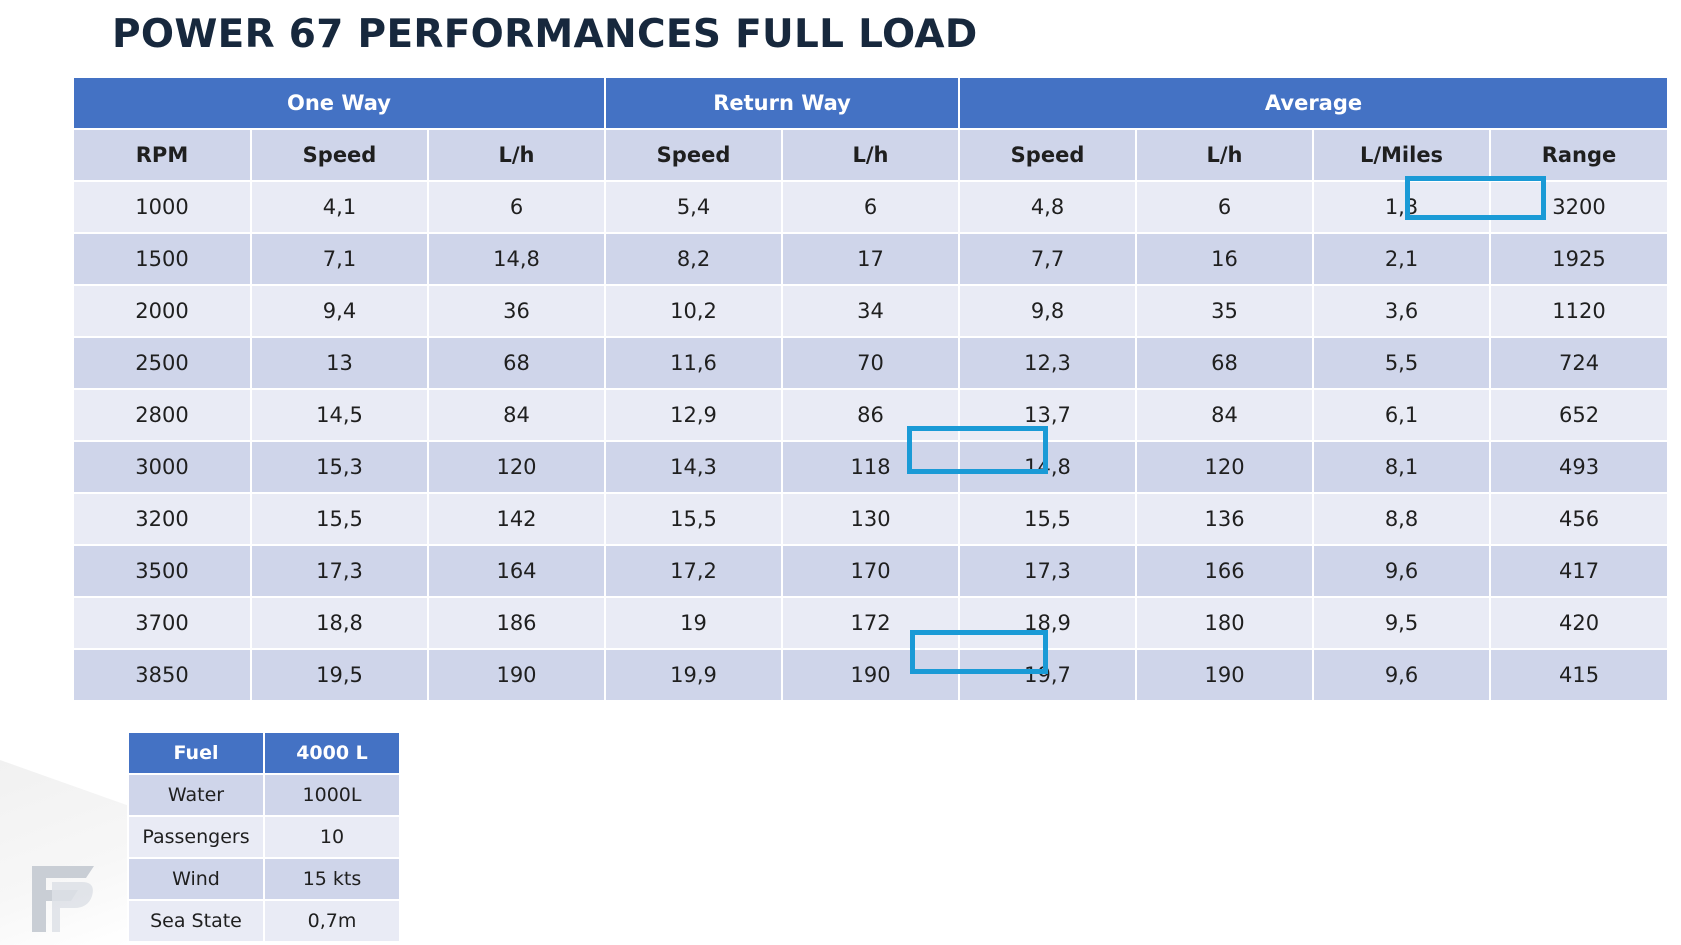 This screenshot has width=1681, height=945. I want to click on cell-average-speed: 9,8, so click(1048, 311).